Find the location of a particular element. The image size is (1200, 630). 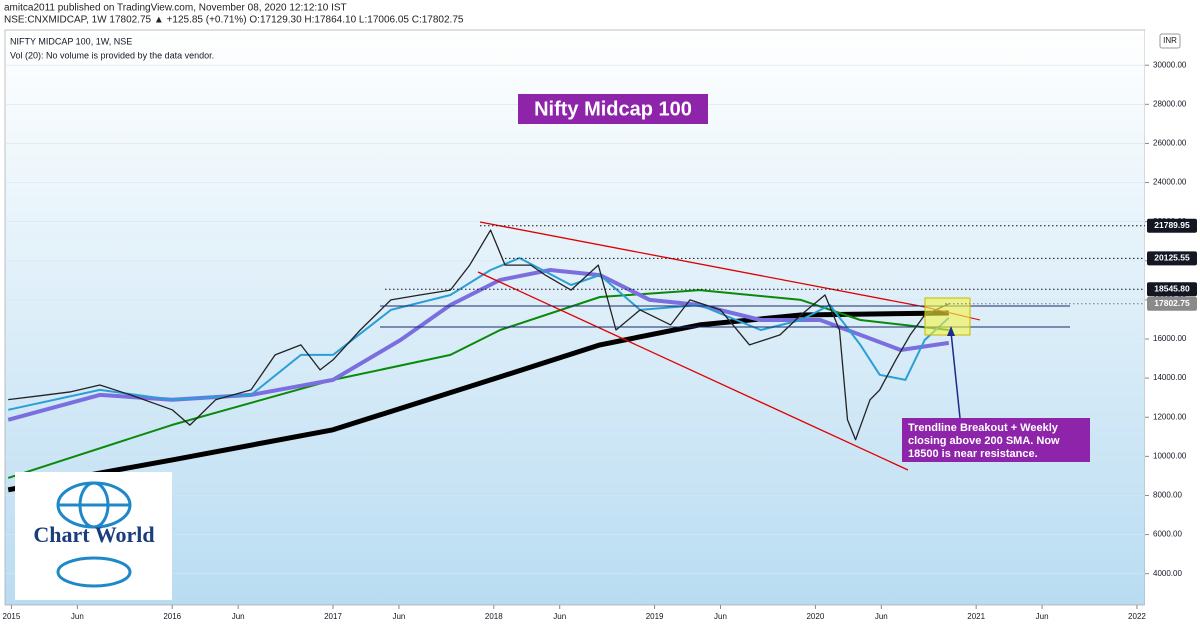

y-tick-label: 8000.00 is located at coordinates (1167, 495).